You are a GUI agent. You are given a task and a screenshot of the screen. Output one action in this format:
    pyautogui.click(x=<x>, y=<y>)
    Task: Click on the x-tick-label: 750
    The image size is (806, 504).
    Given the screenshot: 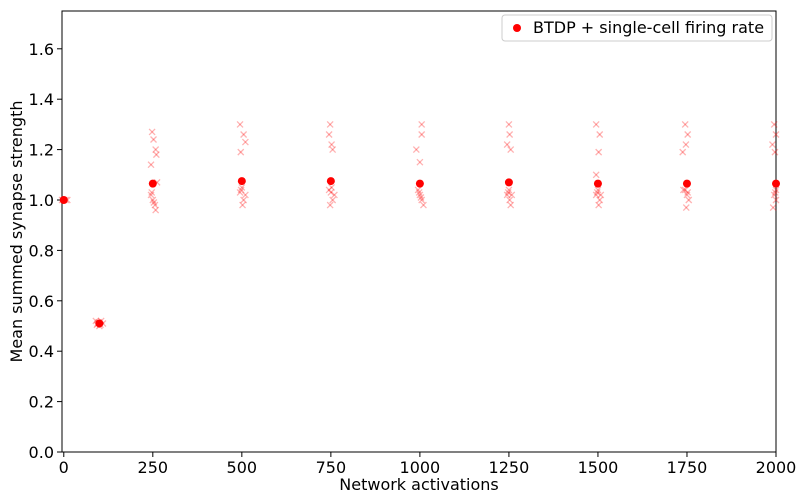 What is the action you would take?
    pyautogui.click(x=331, y=467)
    